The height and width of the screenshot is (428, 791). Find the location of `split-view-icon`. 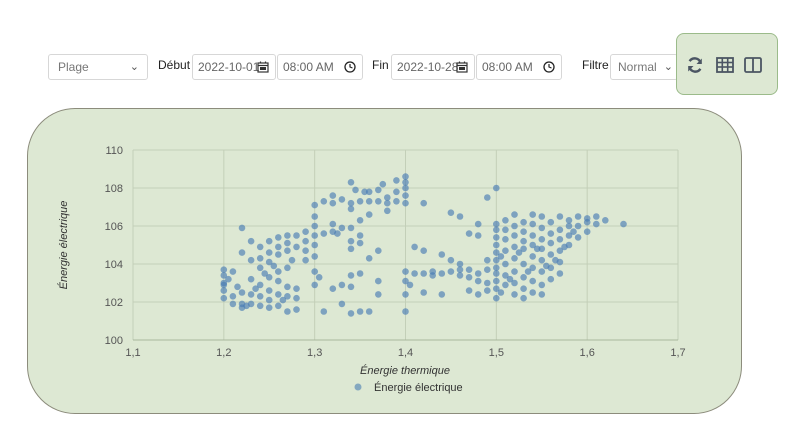

split-view-icon is located at coordinates (753, 65).